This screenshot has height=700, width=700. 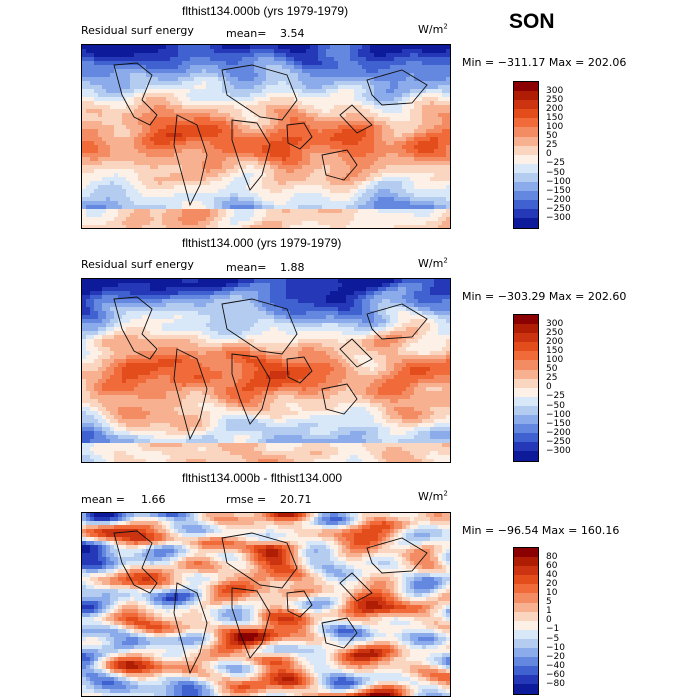 What do you see at coordinates (292, 267) in the screenshot?
I see `panel-2-mean-value: 1.88` at bounding box center [292, 267].